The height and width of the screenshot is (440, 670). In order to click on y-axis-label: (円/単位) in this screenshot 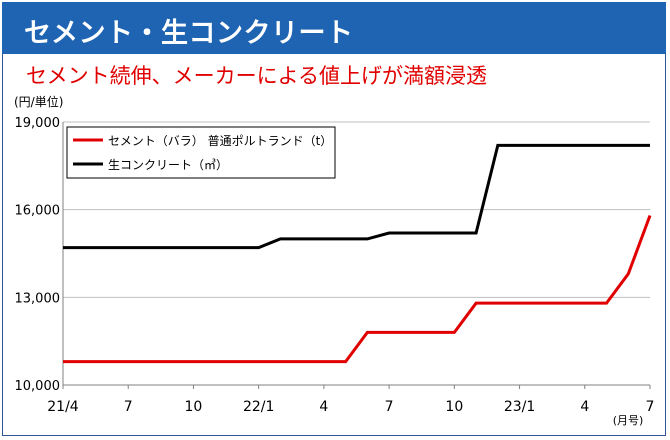, I will do `click(38, 101)`.